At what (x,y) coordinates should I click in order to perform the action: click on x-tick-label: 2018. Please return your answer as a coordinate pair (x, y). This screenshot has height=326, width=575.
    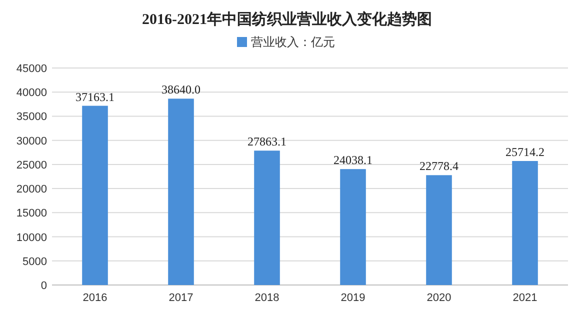
    Looking at the image, I should click on (267, 298).